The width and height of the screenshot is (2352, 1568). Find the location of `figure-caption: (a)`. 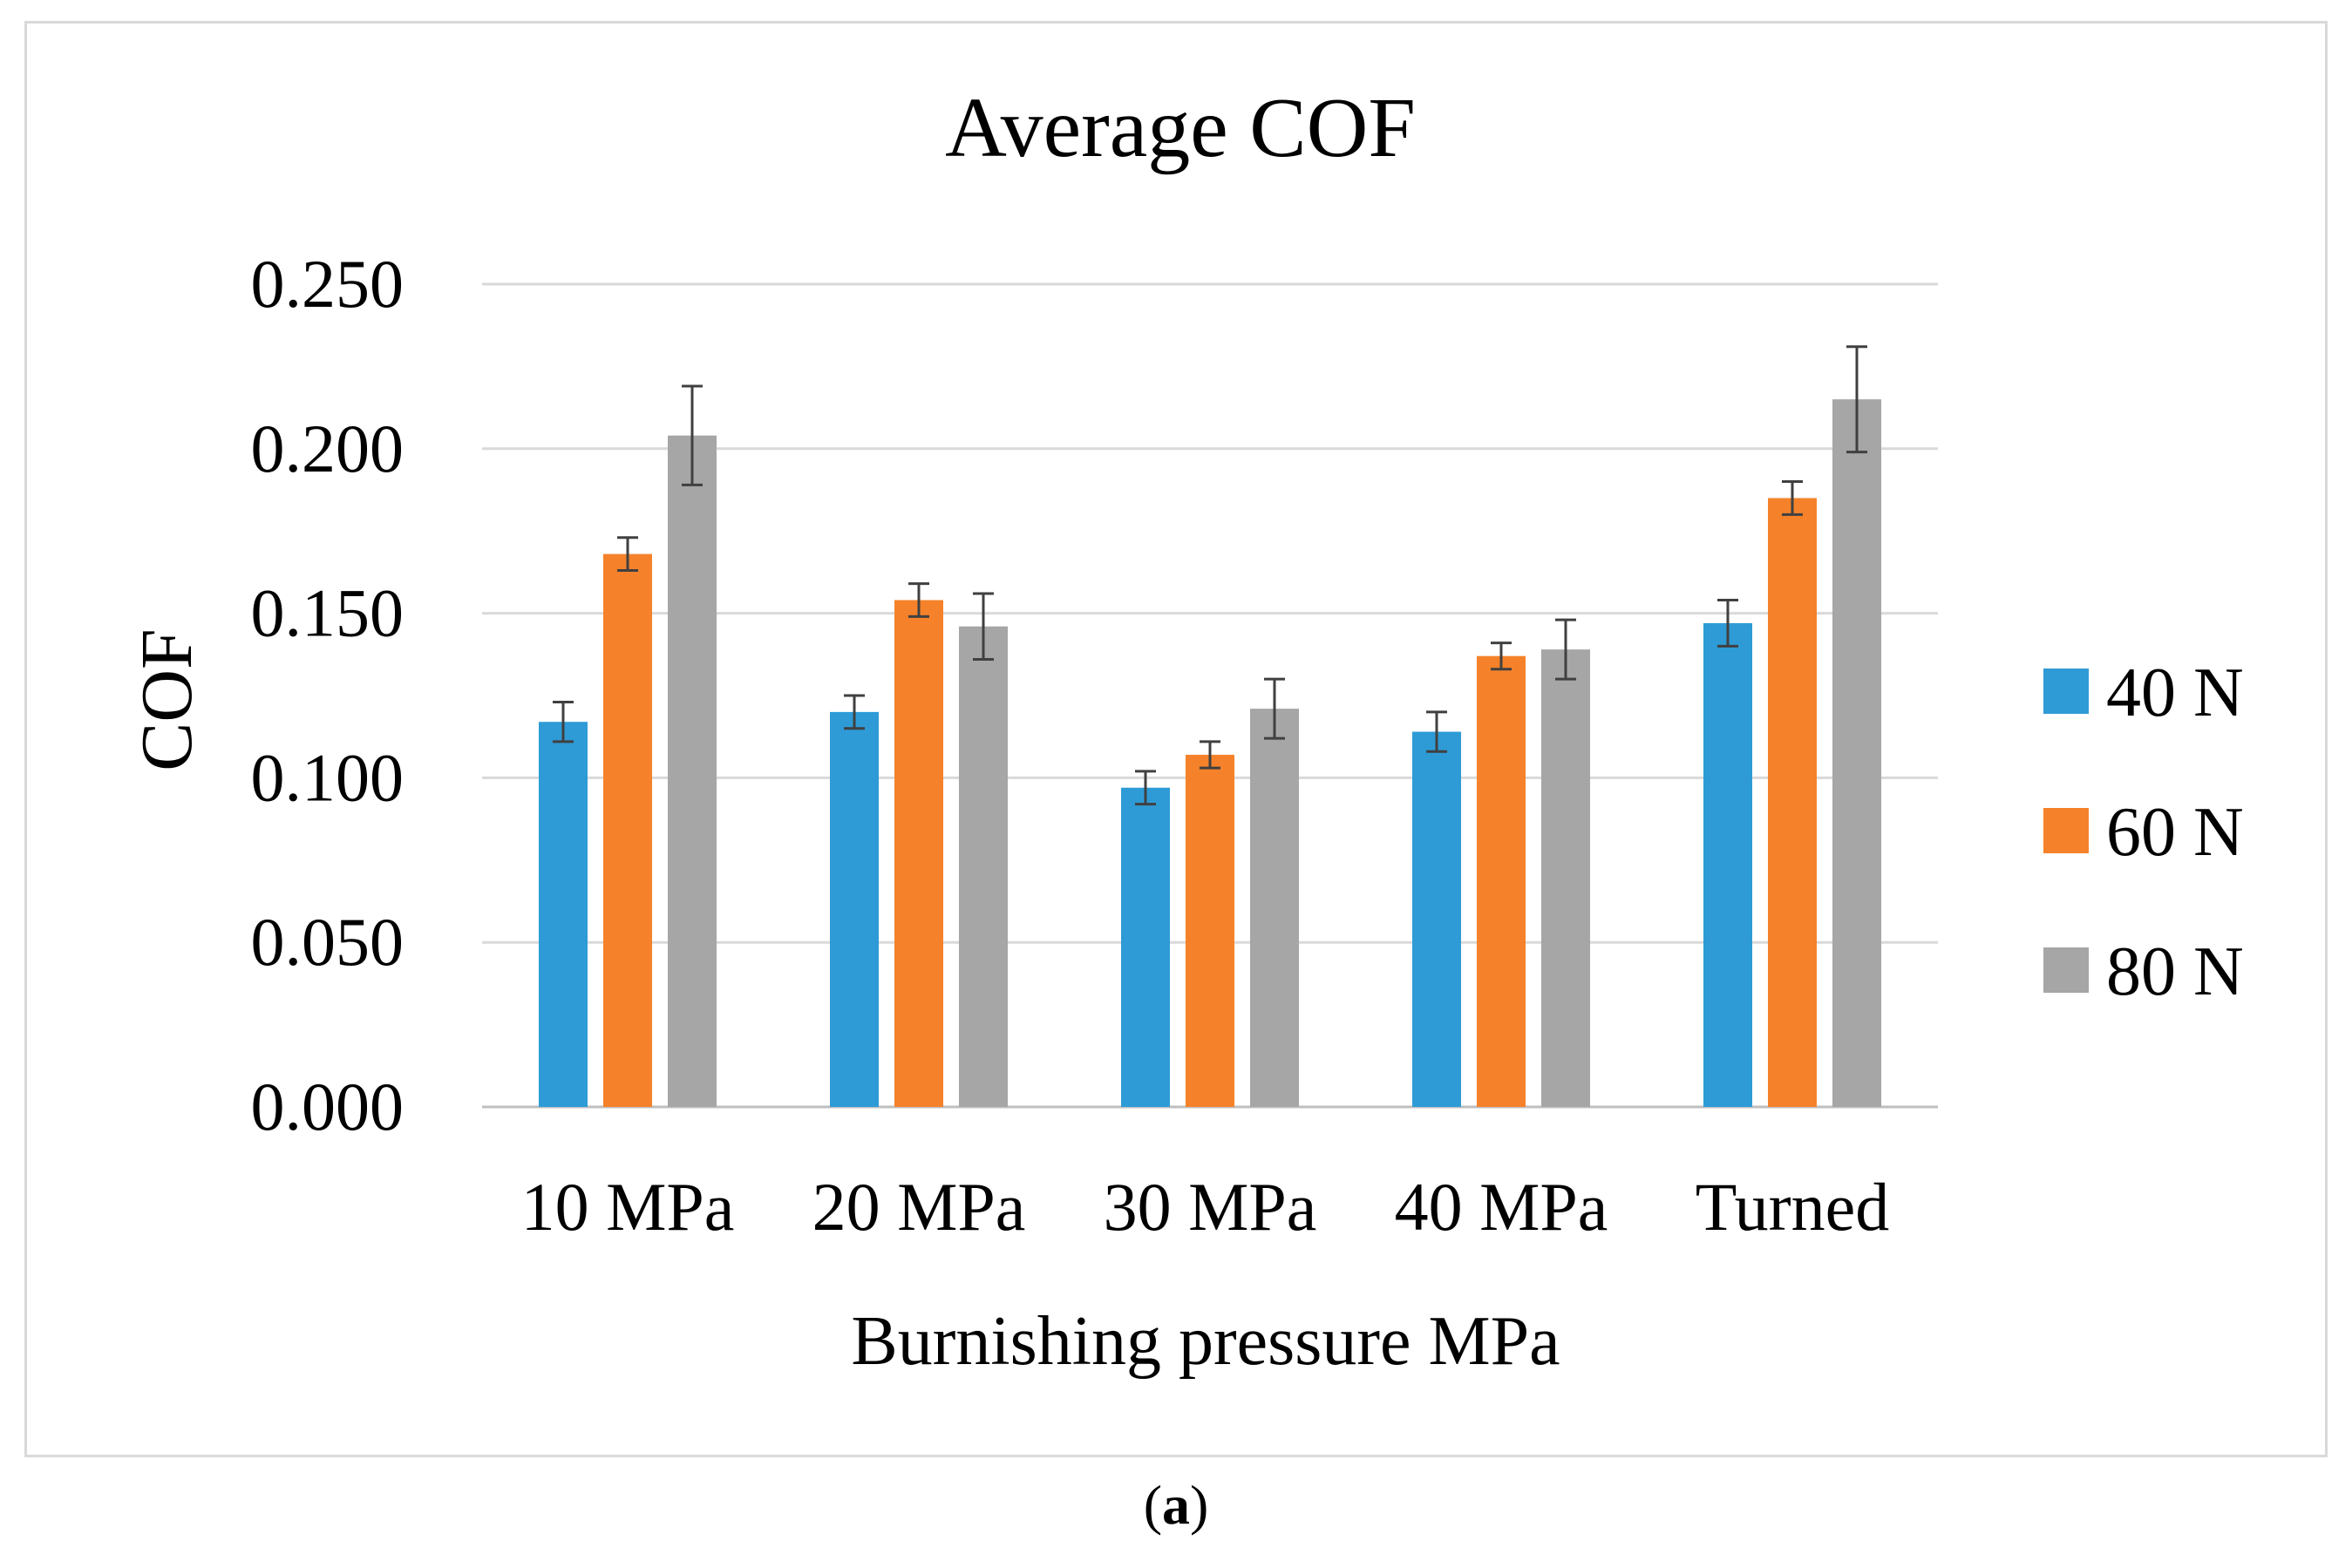

figure-caption: (a) is located at coordinates (1176, 1505).